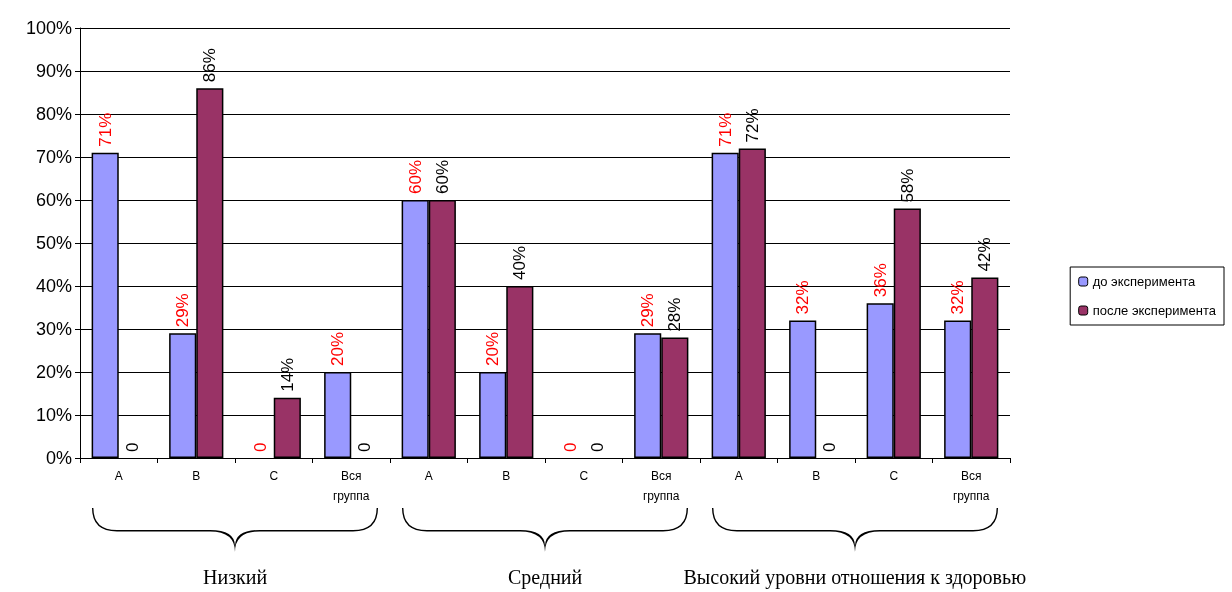 The image size is (1232, 592). I want to click on y-tick-label: 50%, so click(53, 243).